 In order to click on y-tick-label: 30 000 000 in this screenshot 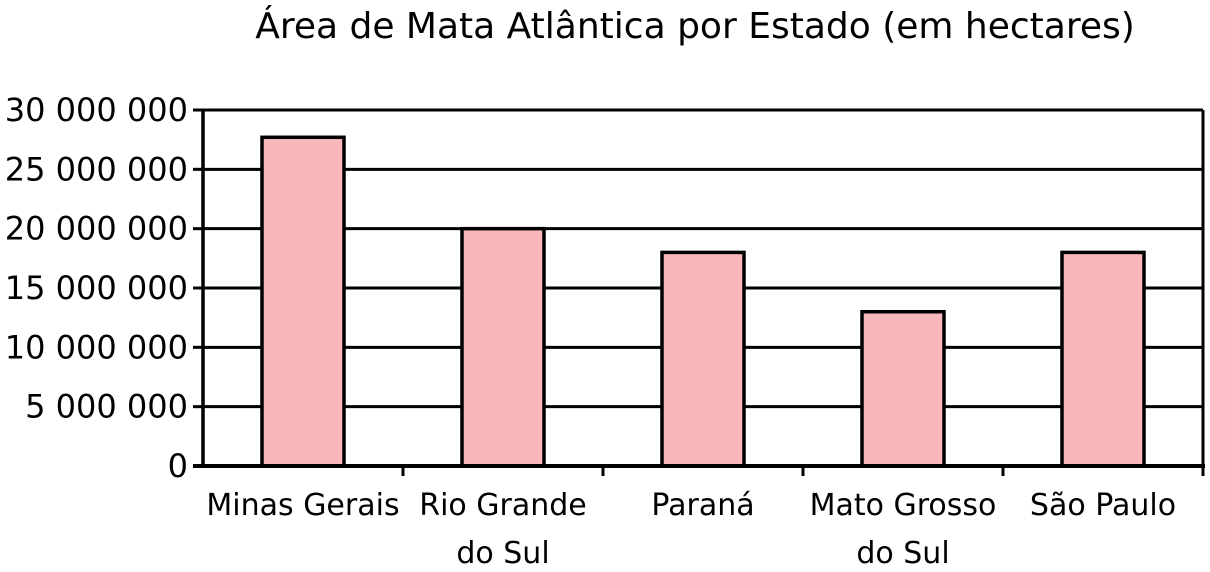, I will do `click(96, 110)`.